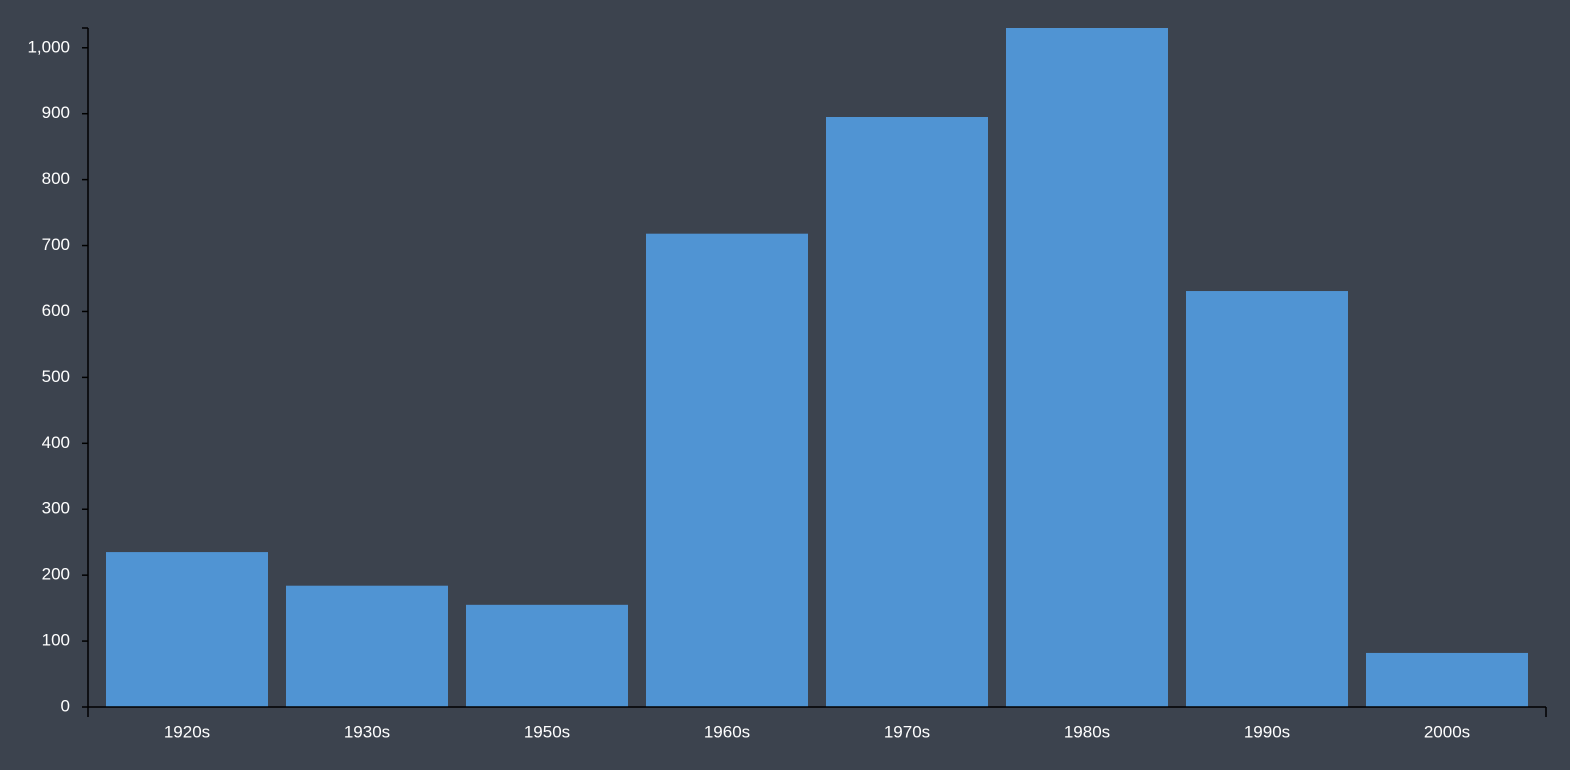 This screenshot has width=1570, height=770. Describe the element at coordinates (56, 376) in the screenshot. I see `y-tick-label: 500` at that location.